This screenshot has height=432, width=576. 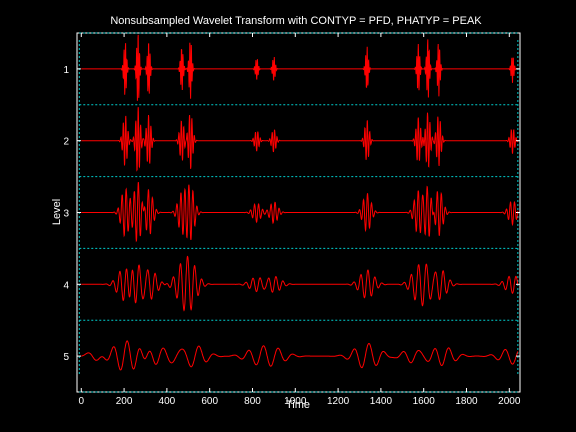 What do you see at coordinates (299, 67) in the screenshot?
I see `level-1-trace` at bounding box center [299, 67].